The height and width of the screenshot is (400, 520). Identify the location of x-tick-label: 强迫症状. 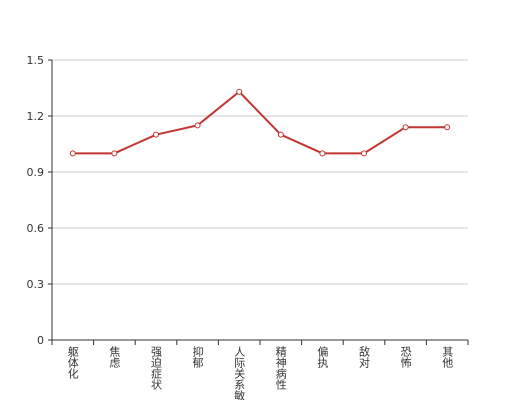
(156, 368).